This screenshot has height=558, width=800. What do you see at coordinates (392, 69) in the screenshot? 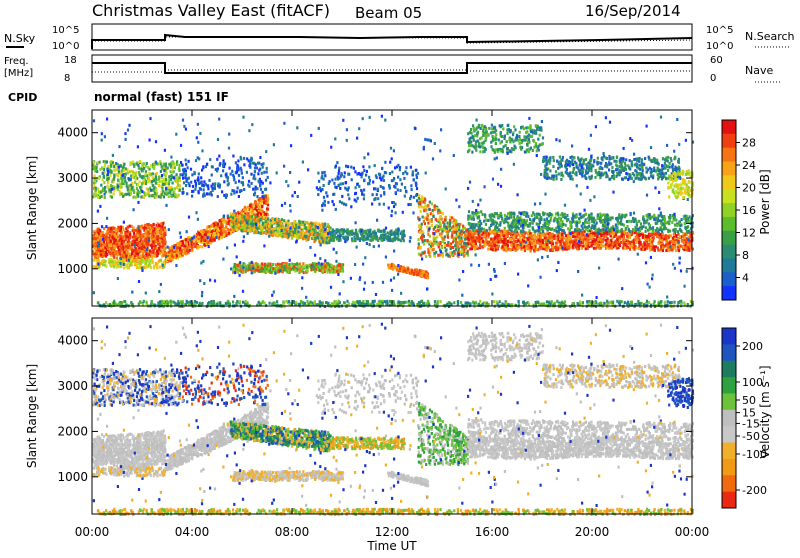
I see `frequency-panel: Freq. [MHz] 18 8 60 0 Nave` at bounding box center [392, 69].